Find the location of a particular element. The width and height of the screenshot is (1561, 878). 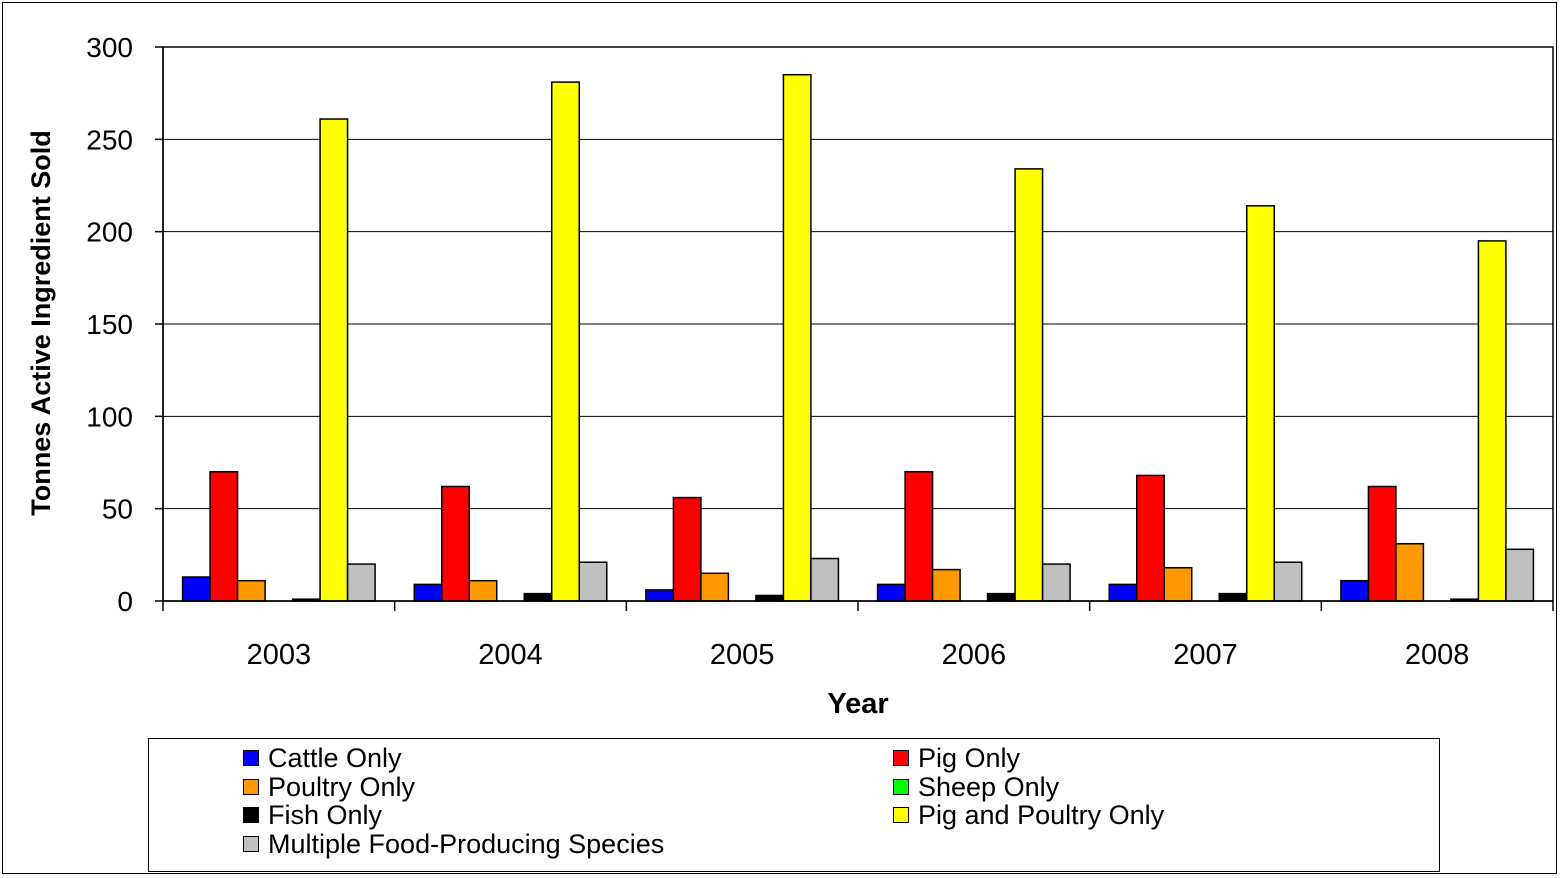

bar-multiple-food-producing-species-2006 is located at coordinates (1056, 582).